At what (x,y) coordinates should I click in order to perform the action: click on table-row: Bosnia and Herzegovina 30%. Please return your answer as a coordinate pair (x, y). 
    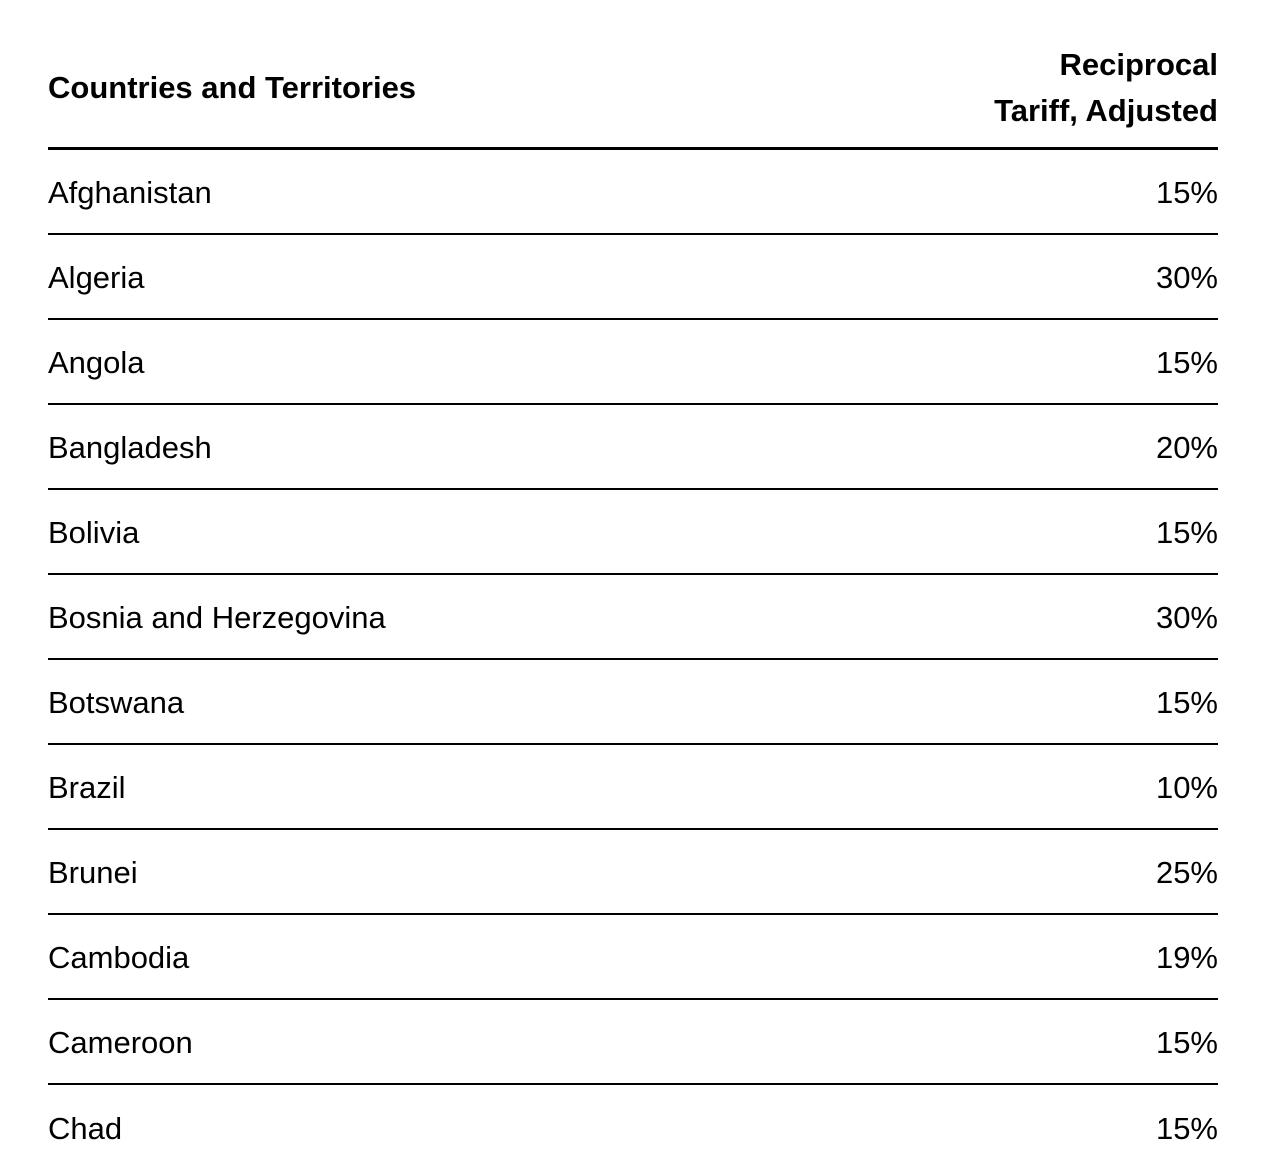
    Looking at the image, I should click on (633, 617).